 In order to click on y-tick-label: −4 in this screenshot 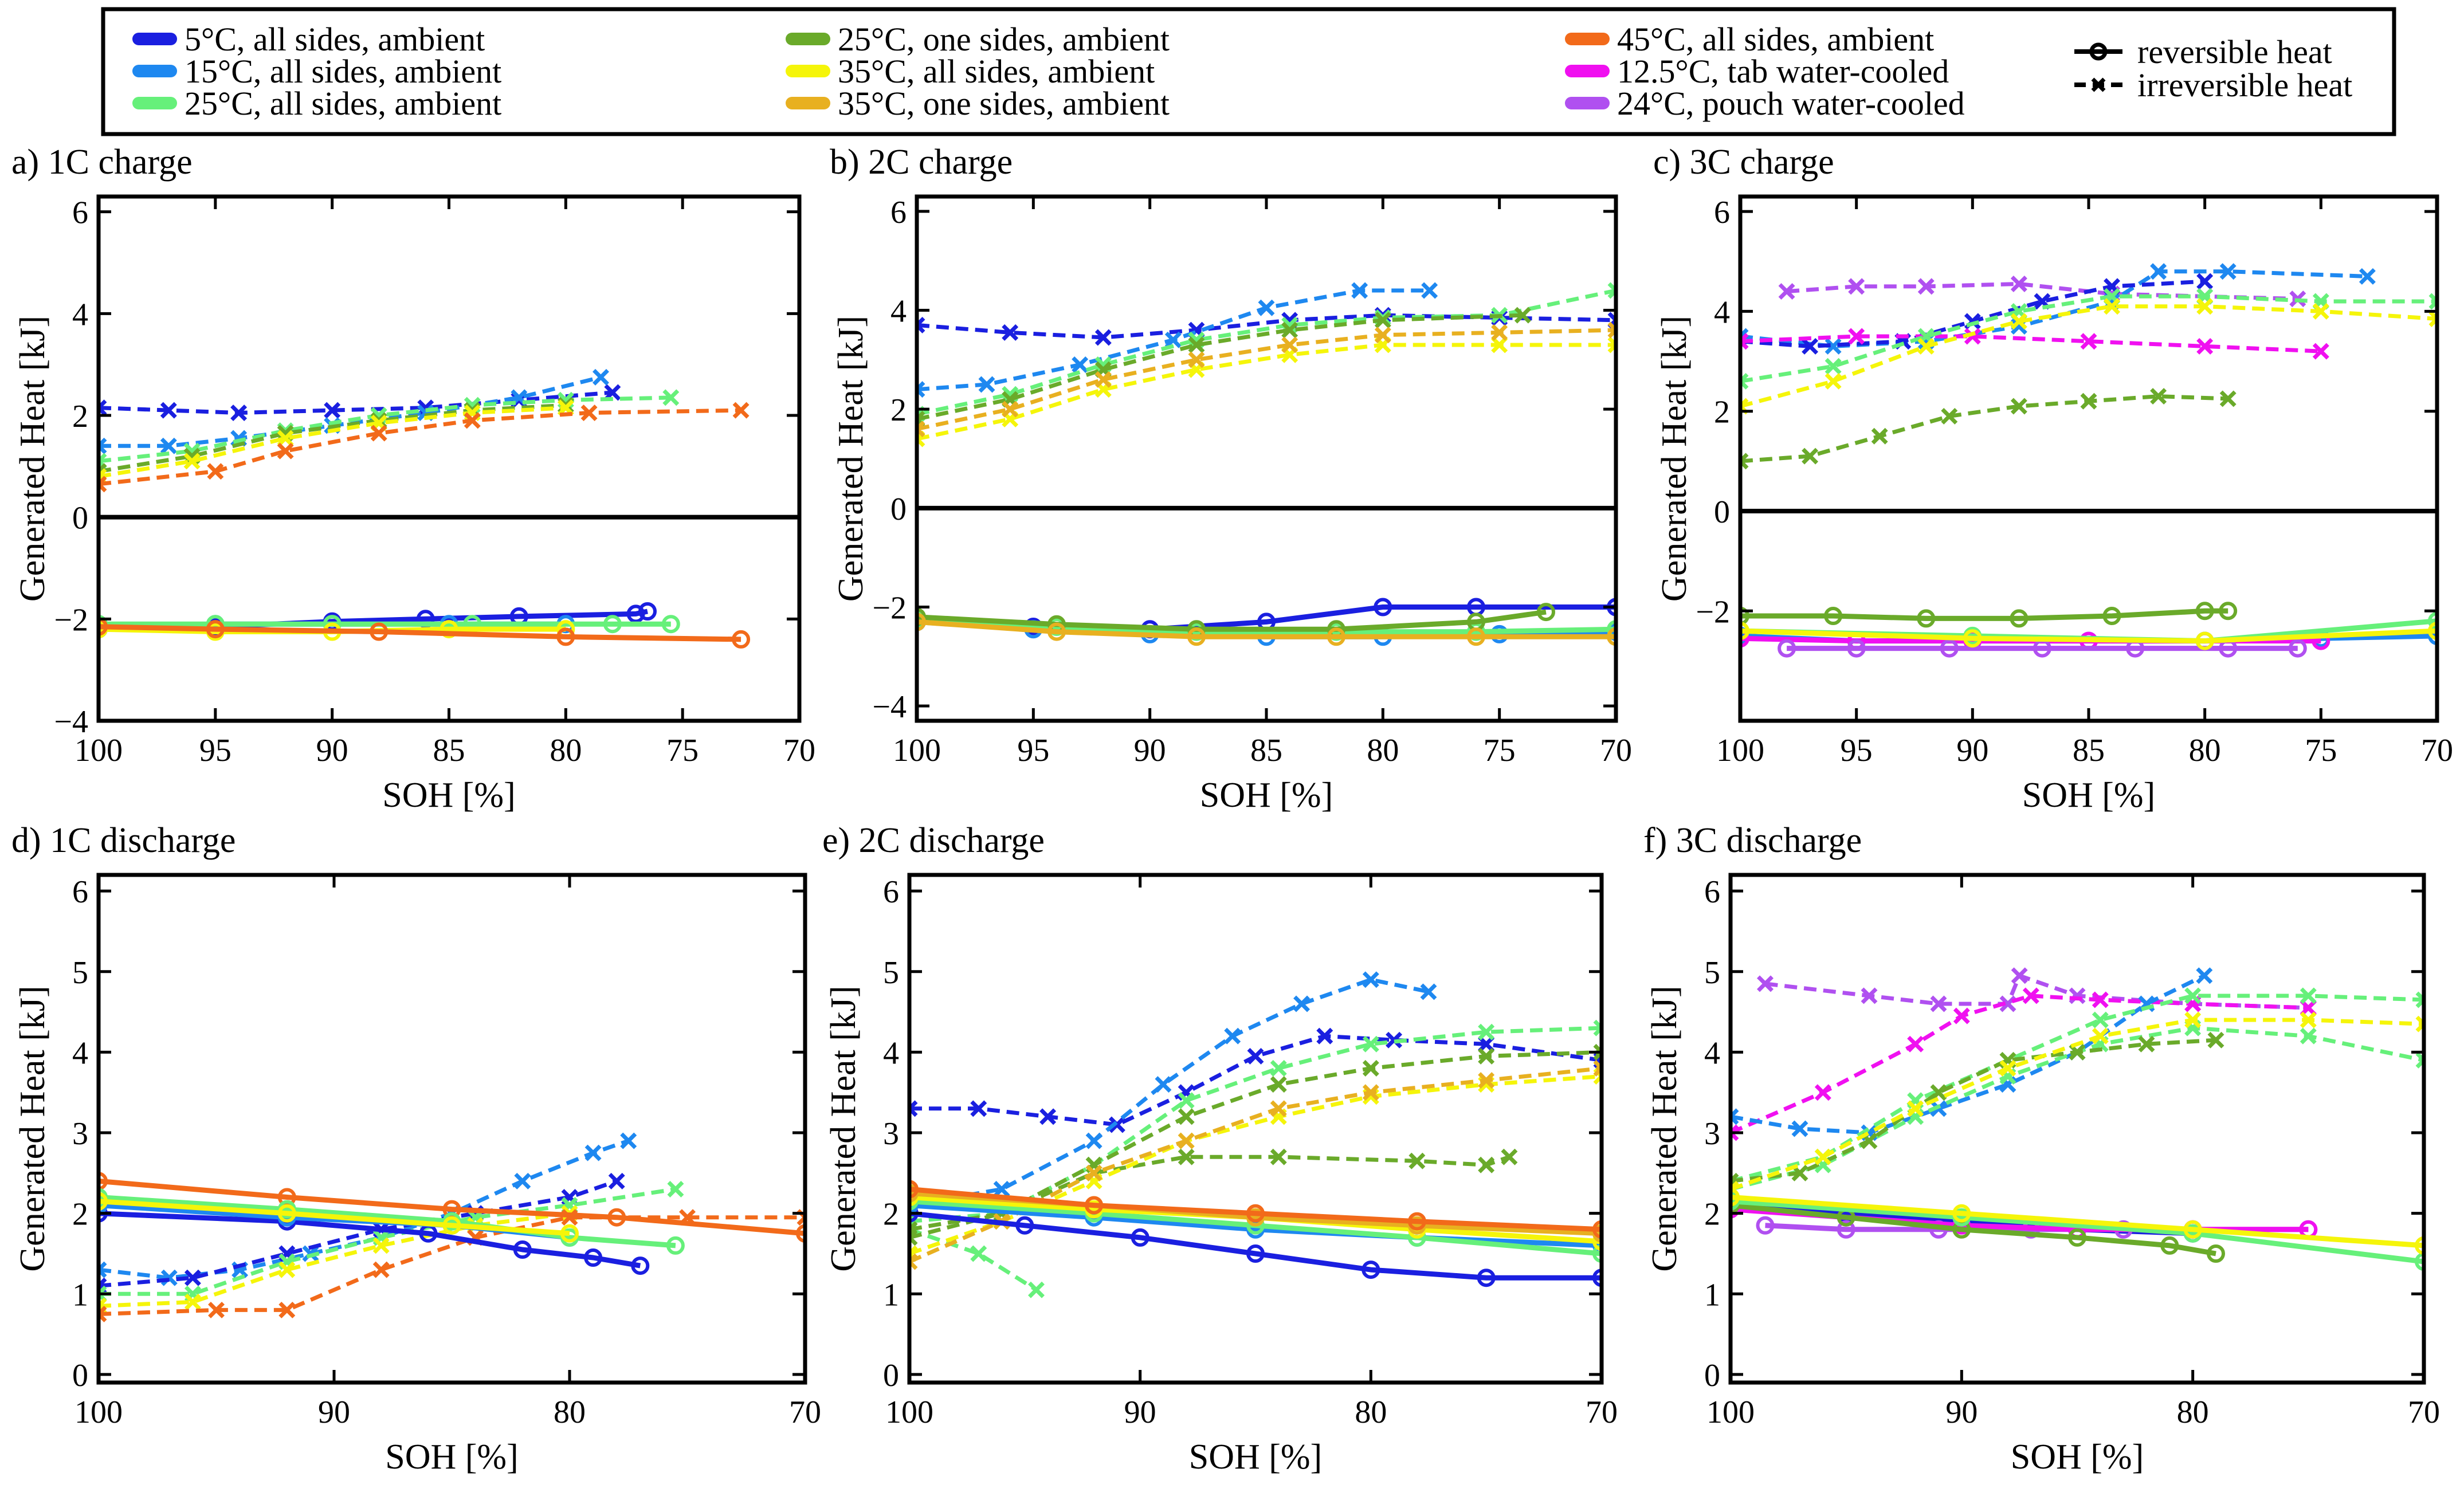, I will do `click(71, 722)`.